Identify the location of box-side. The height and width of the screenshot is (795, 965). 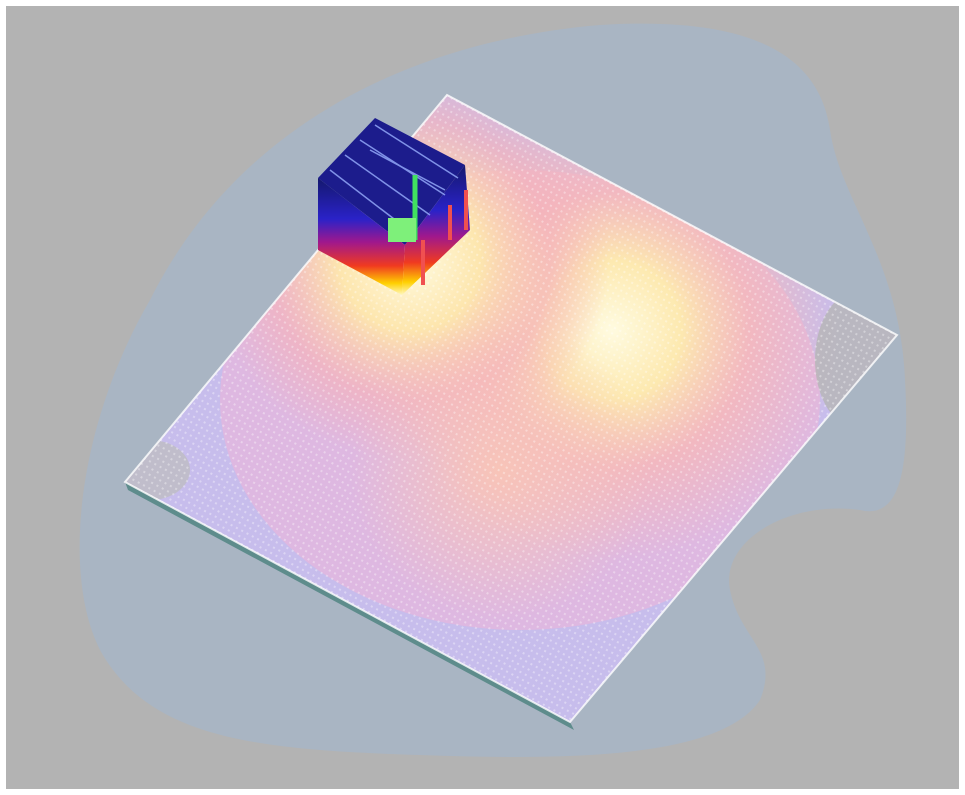
(436, 230).